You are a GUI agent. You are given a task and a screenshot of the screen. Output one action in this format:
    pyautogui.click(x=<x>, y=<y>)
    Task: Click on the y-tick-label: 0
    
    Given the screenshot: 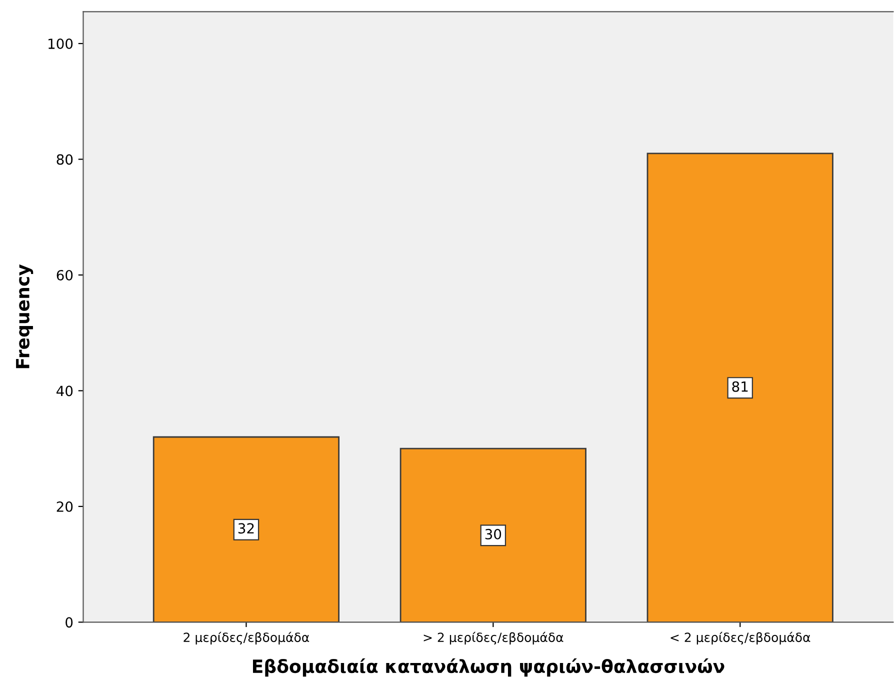 What is the action you would take?
    pyautogui.click(x=69, y=622)
    